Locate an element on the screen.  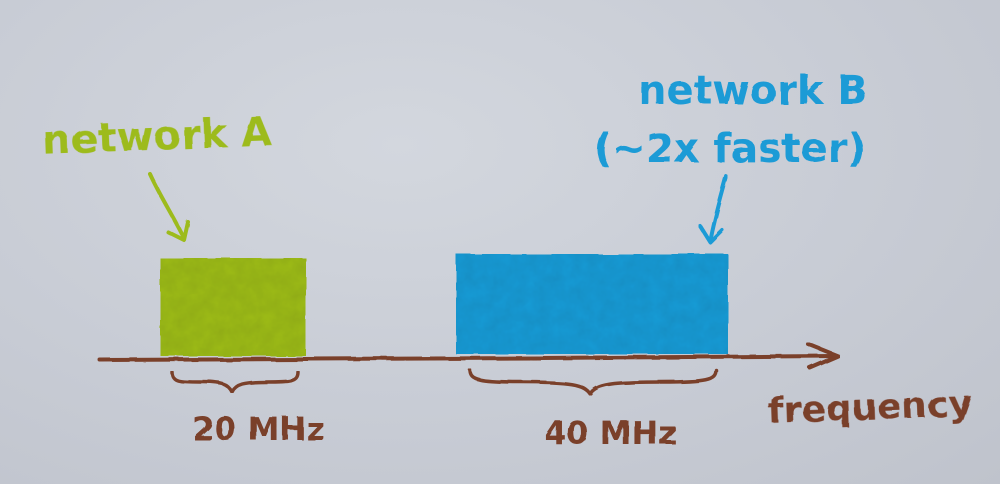
network-b-pointer-arrow-icon is located at coordinates (713, 209).